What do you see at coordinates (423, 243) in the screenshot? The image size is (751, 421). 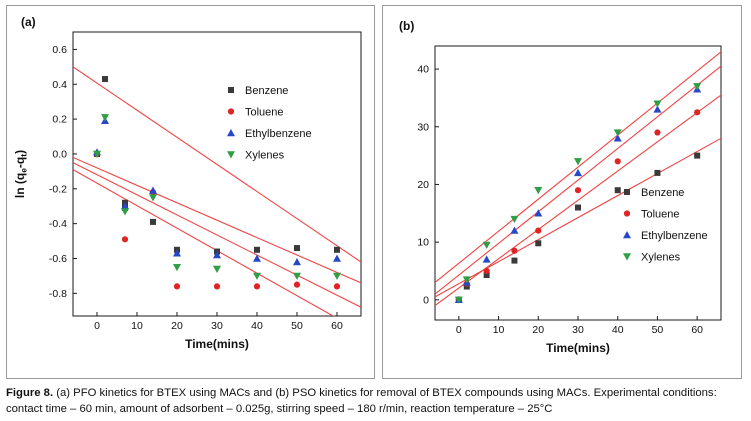 I see `y-tick-label: 10` at bounding box center [423, 243].